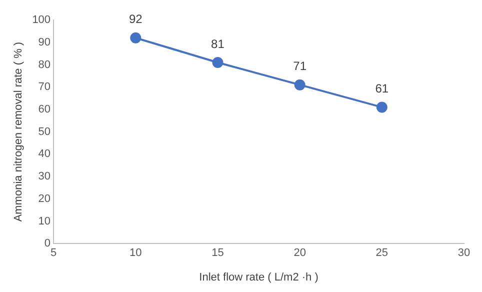 The height and width of the screenshot is (292, 482). What do you see at coordinates (300, 253) in the screenshot?
I see `x-tick-label: 20` at bounding box center [300, 253].